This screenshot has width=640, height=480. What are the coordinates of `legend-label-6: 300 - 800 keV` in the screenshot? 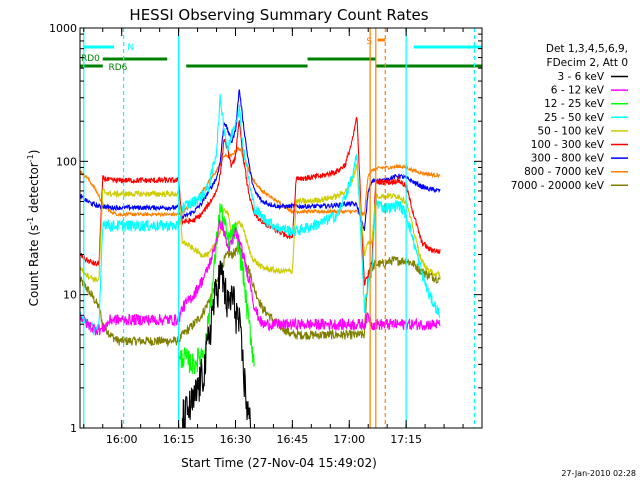 It's located at (568, 159).